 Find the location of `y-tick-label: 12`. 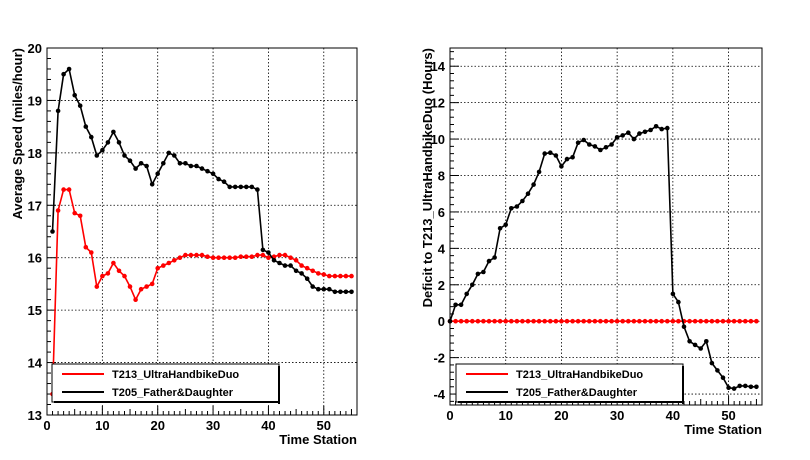

y-tick-label: 12 is located at coordinates (438, 103).